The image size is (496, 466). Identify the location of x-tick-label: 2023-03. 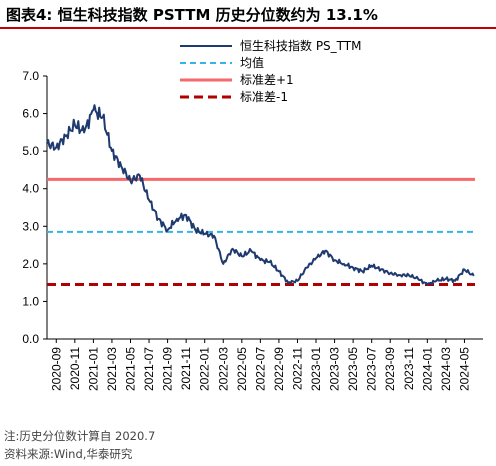
(335, 369).